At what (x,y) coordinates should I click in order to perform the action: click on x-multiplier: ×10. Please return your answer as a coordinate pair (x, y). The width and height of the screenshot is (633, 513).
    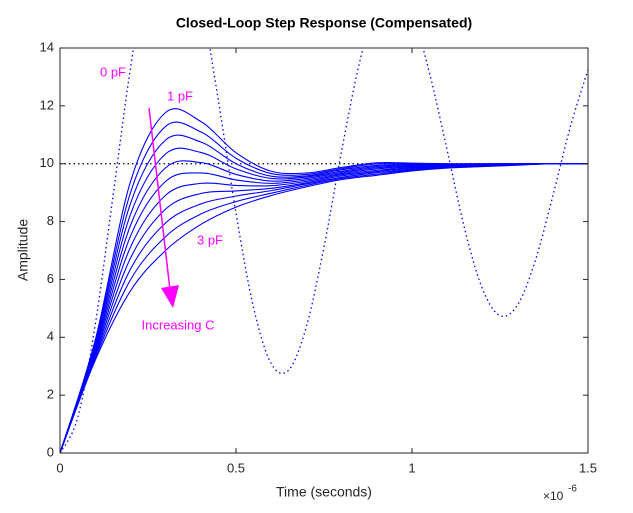
    Looking at the image, I should click on (553, 496).